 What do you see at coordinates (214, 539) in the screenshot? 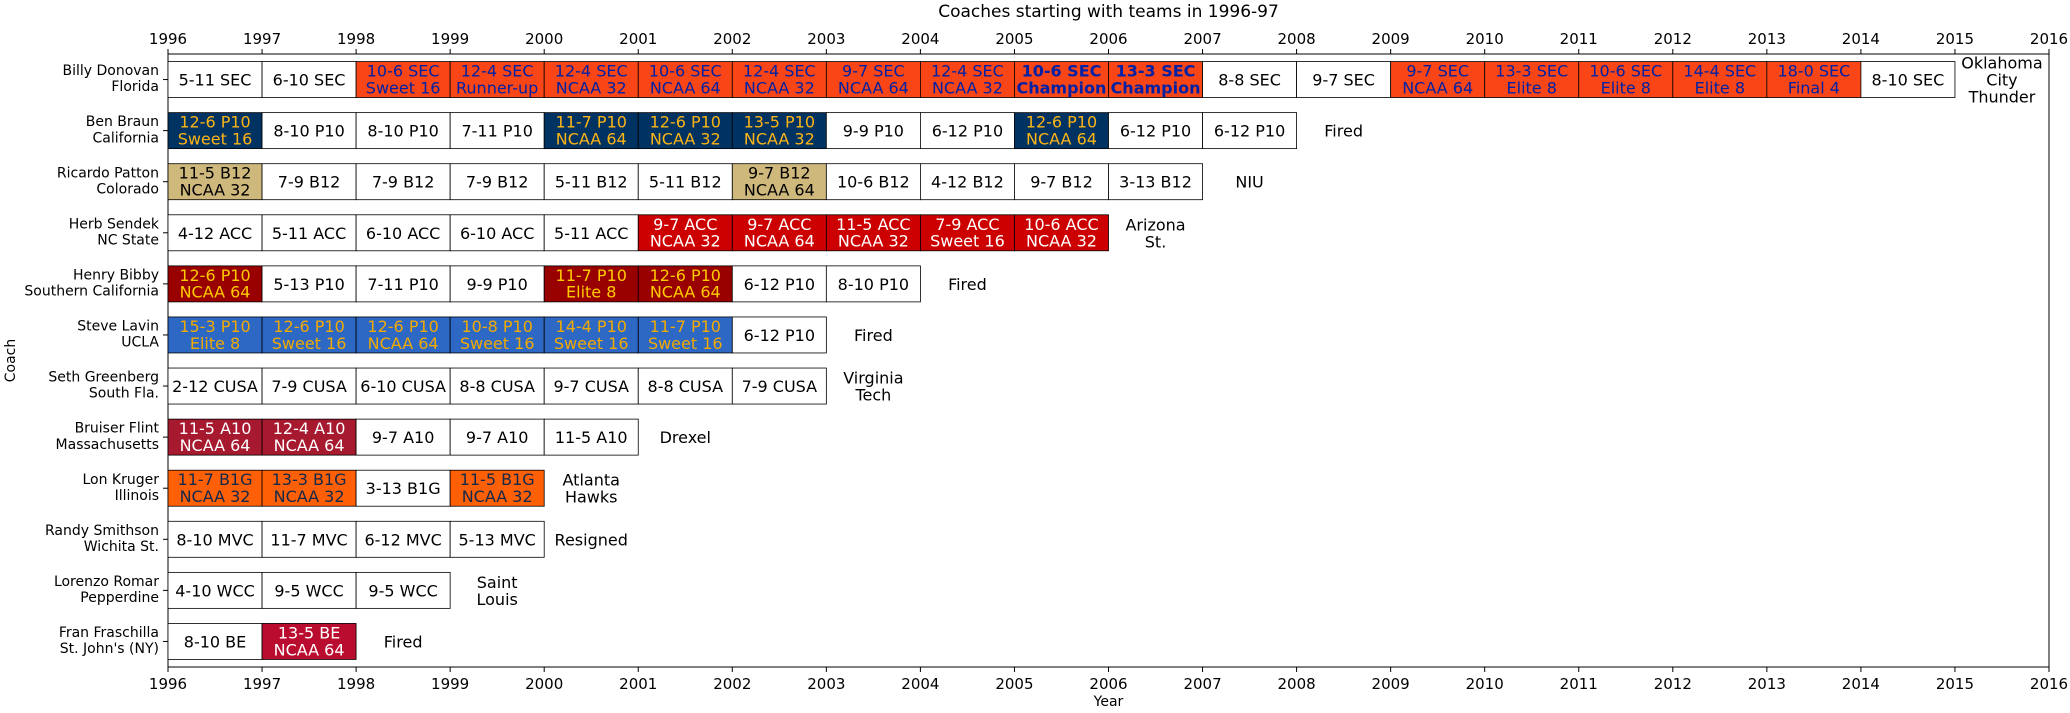
I see `season-label: 8-10 MVC` at bounding box center [214, 539].